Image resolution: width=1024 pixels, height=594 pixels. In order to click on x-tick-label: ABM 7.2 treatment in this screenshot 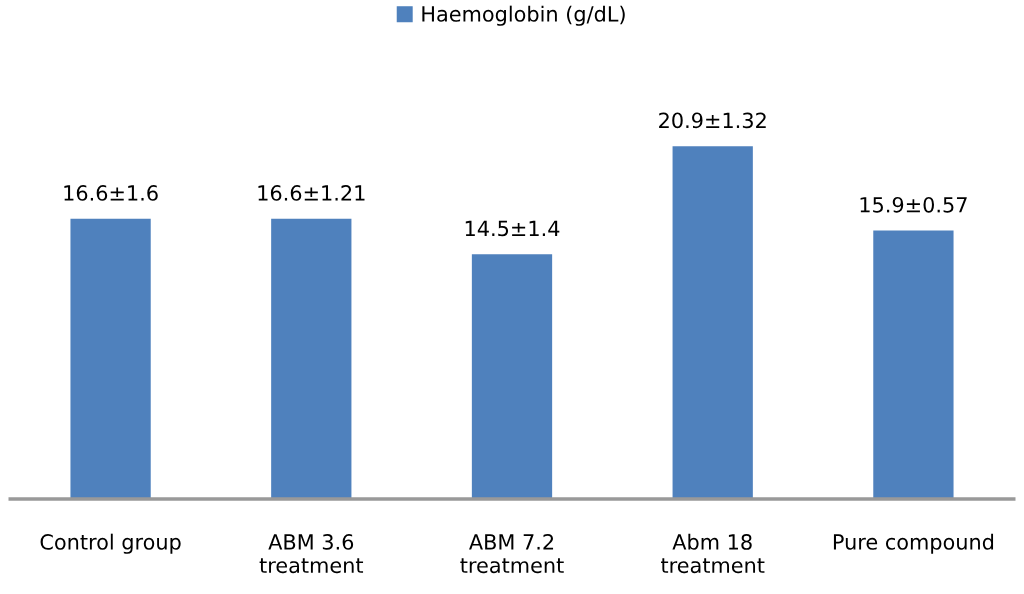, I will do `click(512, 554)`.